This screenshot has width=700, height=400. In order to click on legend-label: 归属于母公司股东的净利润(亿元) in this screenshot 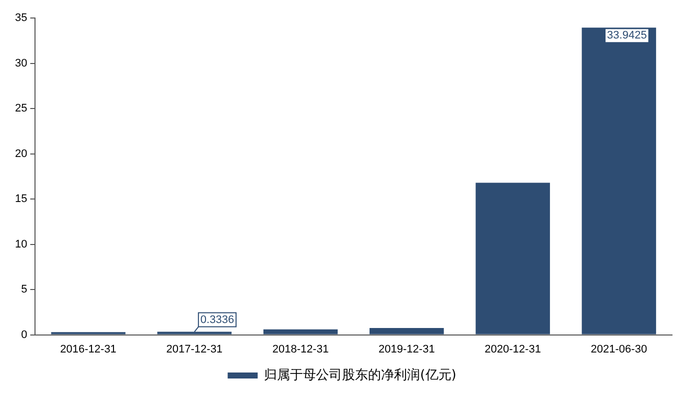, I will do `click(360, 375)`.